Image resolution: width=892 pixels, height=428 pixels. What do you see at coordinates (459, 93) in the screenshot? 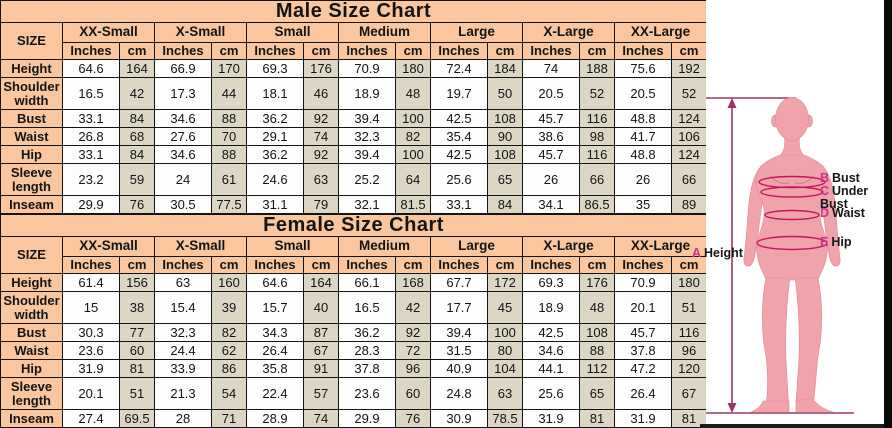
I see `value-inches: 19.7` at bounding box center [459, 93].